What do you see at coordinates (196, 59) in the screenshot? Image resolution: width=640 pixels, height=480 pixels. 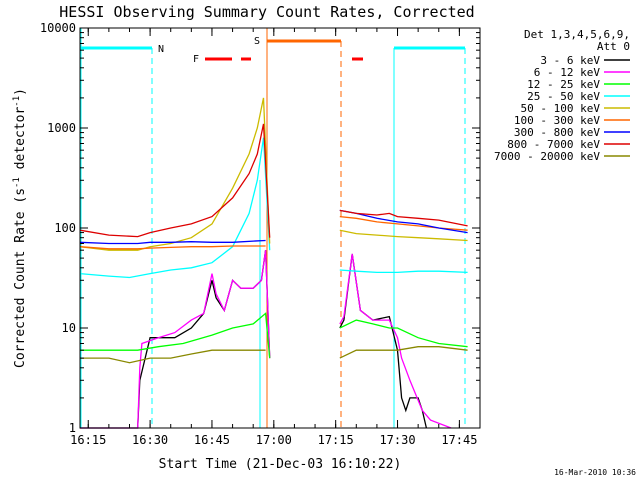 I see `f-label: F` at bounding box center [196, 59].